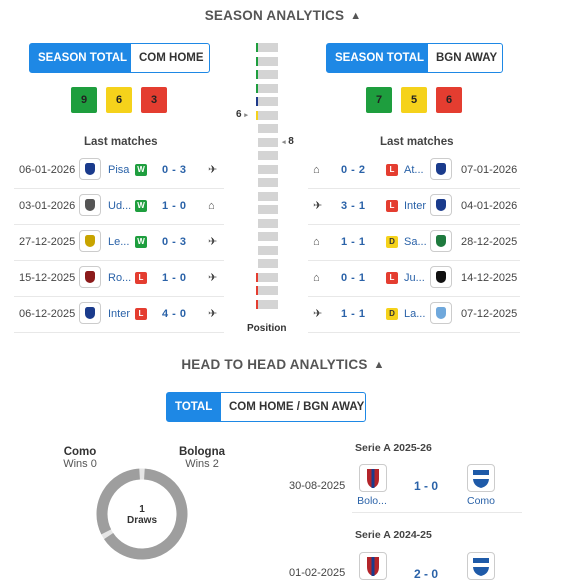  Describe the element at coordinates (193, 407) in the screenshot. I see `tab-h2h-total: TOTAL` at that location.